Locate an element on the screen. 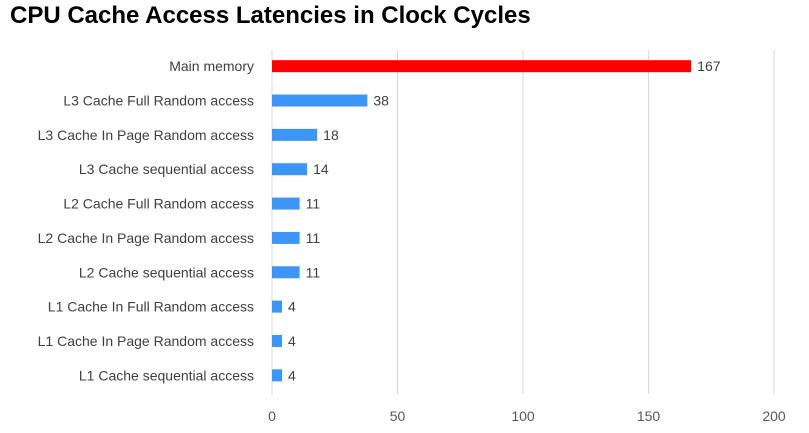  x-tick-label: 150 is located at coordinates (649, 416).